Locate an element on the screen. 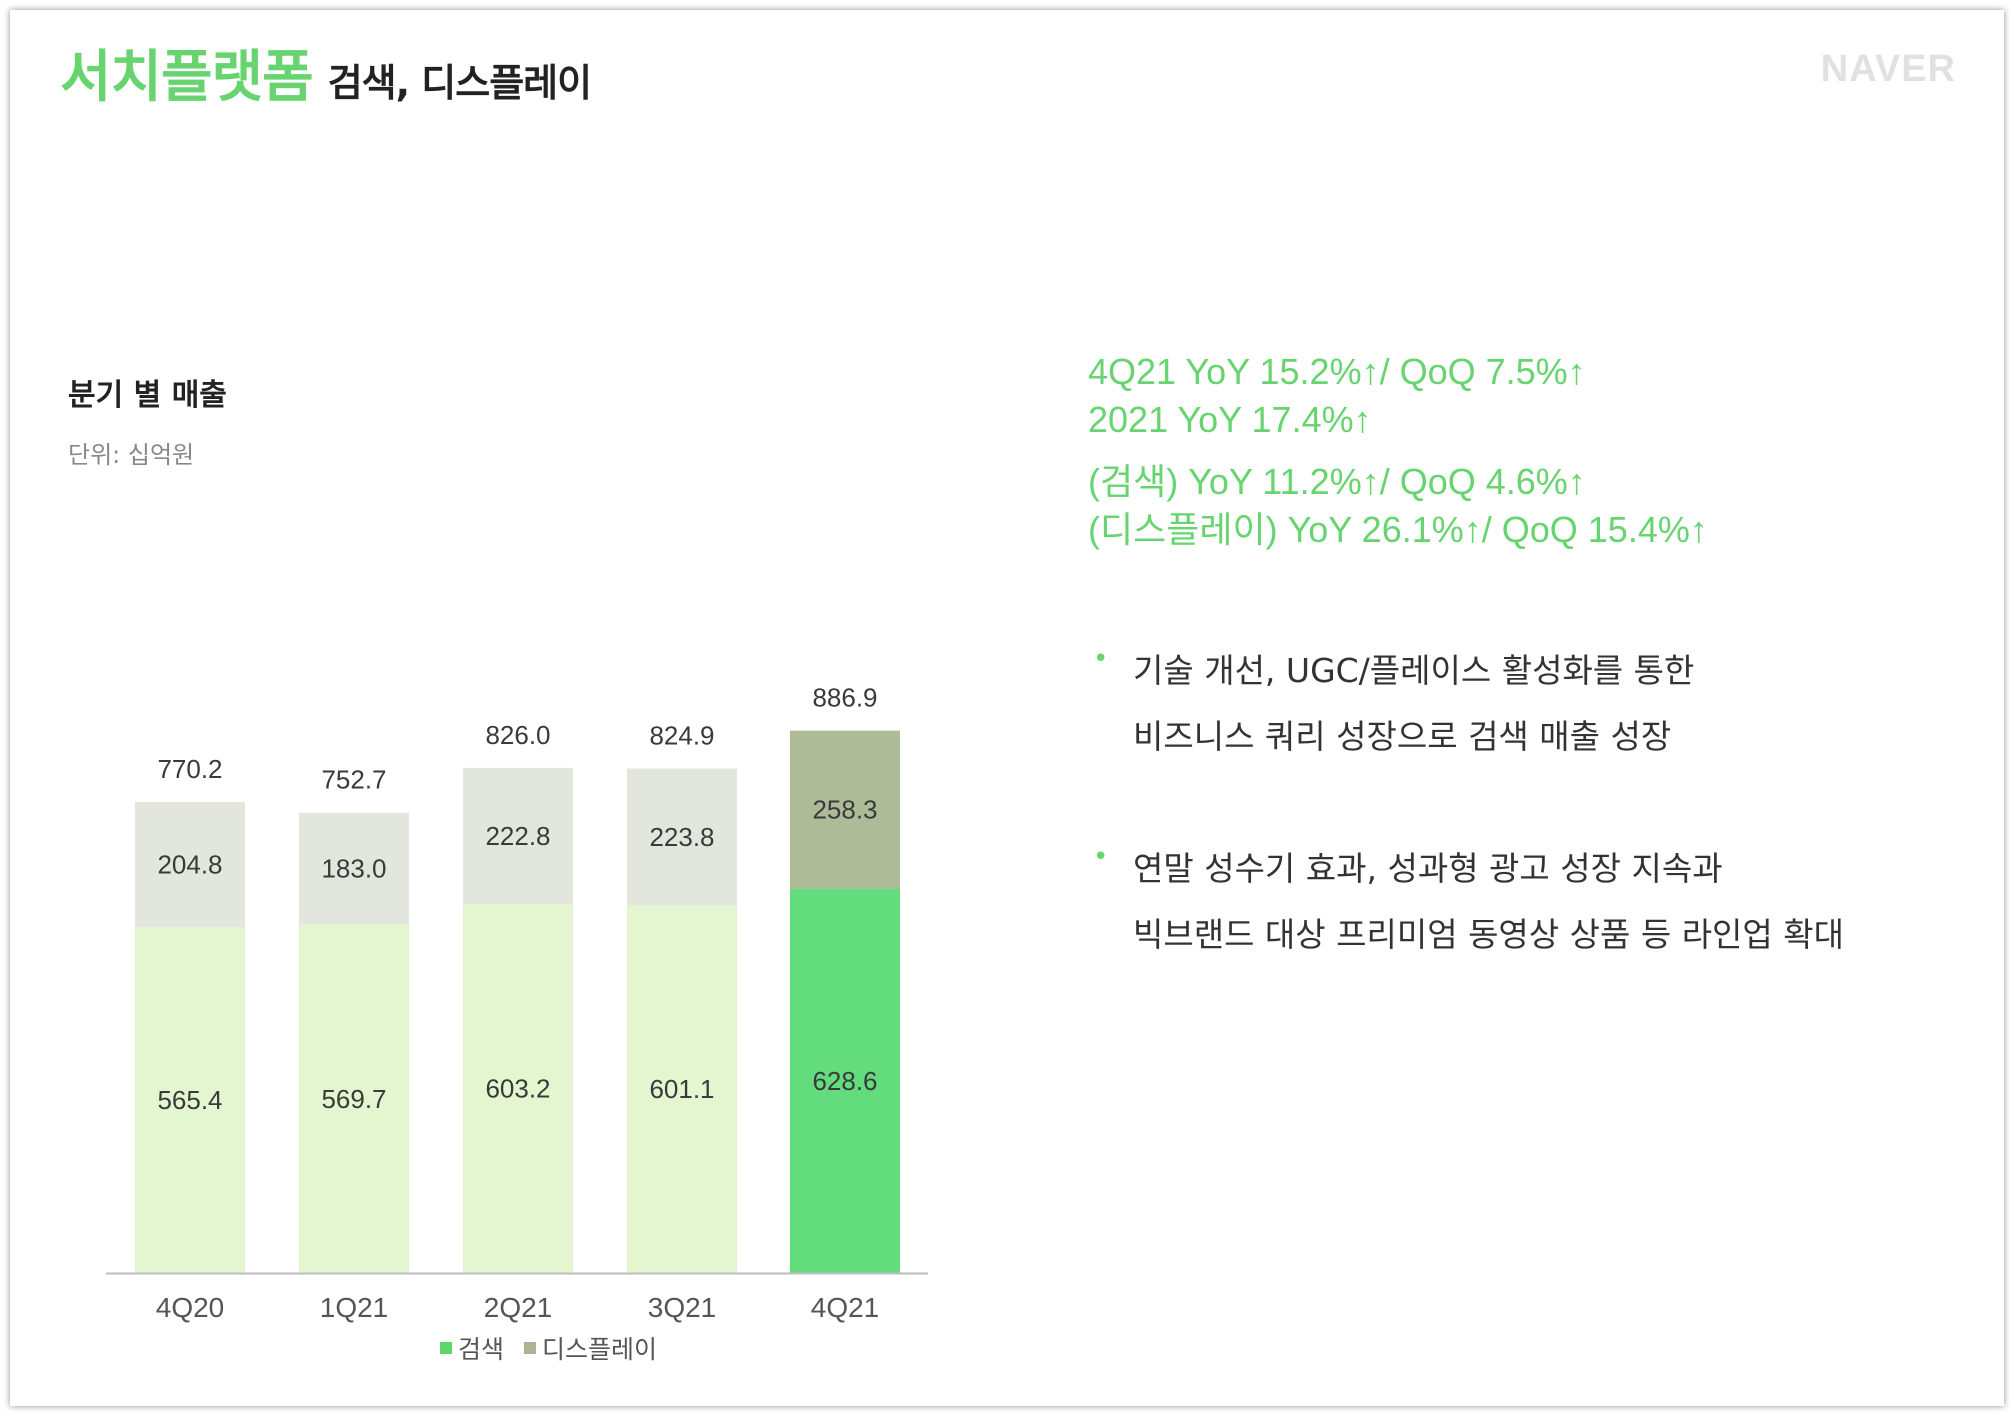  bar-search-1Q21 is located at coordinates (354, 1098).